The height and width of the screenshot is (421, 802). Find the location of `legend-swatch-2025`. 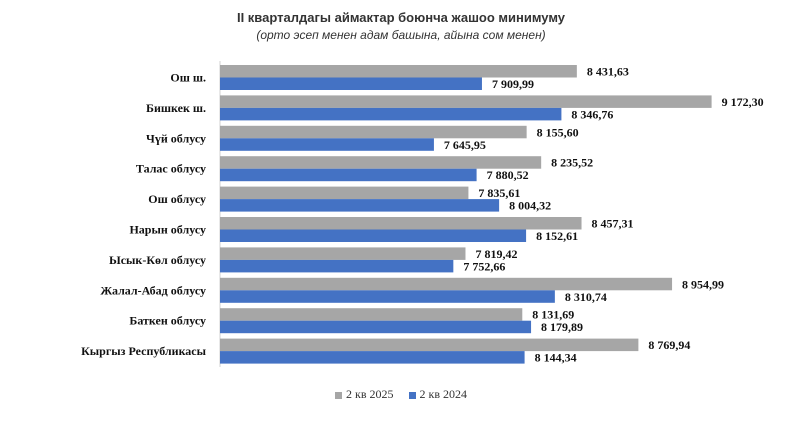

legend-swatch-2025 is located at coordinates (338, 395).